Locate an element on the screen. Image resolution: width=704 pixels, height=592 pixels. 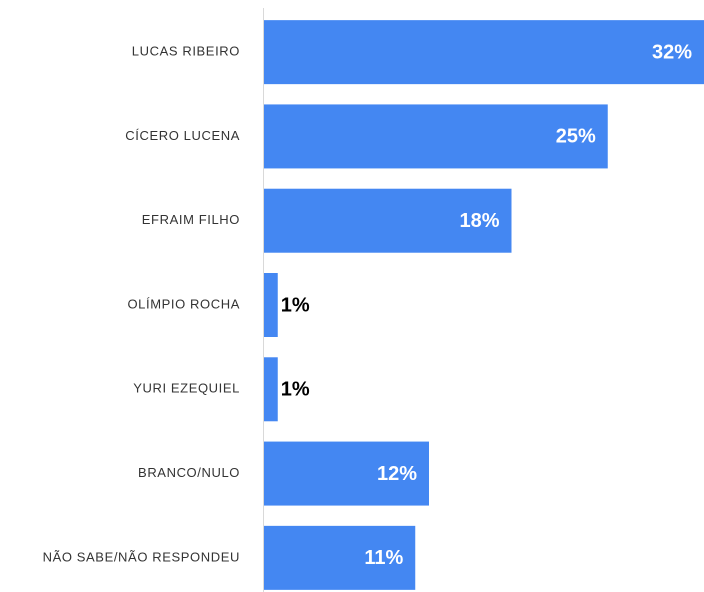
category-label: NÃO SABE/NÃO RESPONDEU is located at coordinates (141, 556).